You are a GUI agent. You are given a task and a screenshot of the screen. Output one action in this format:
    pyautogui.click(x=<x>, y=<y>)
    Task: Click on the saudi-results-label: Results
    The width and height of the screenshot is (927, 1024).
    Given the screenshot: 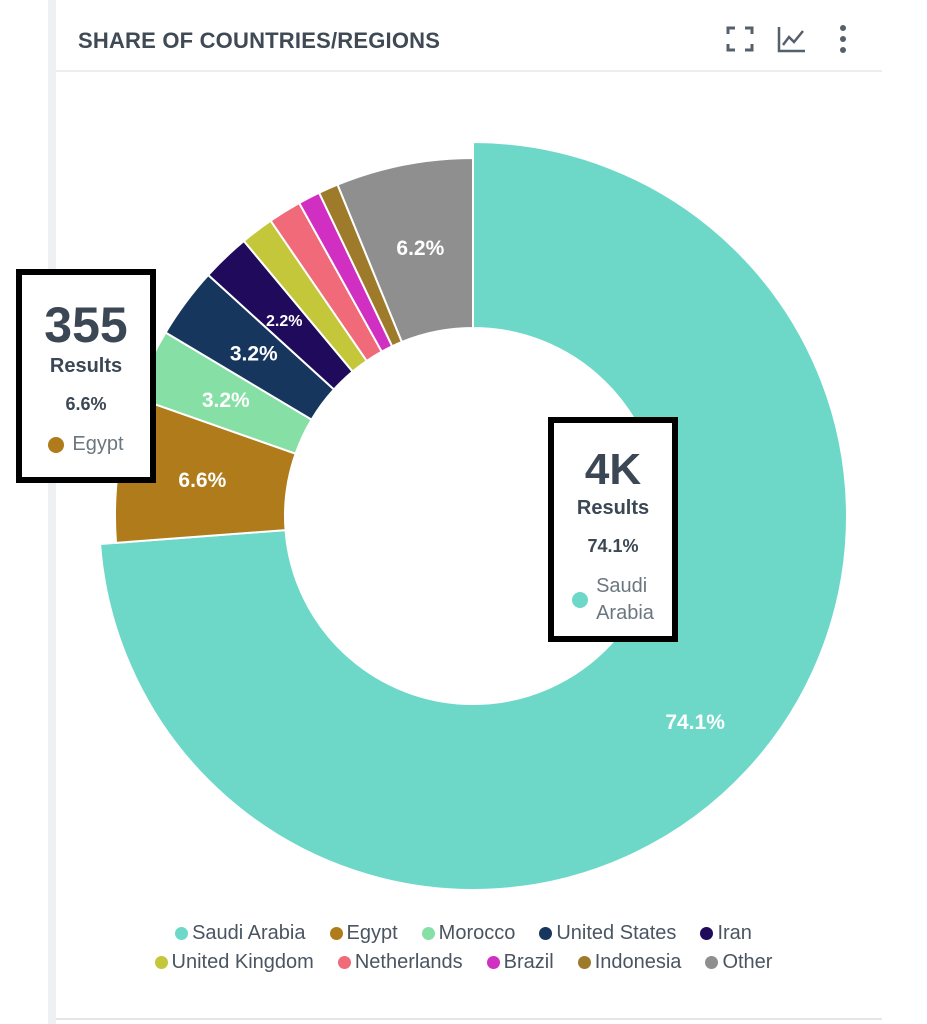 What is the action you would take?
    pyautogui.click(x=613, y=508)
    